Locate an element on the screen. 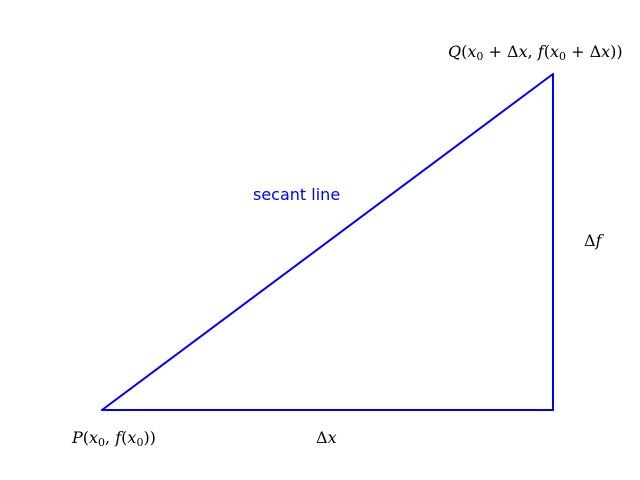 This screenshot has height=480, width=640. delta-f-label: Δf is located at coordinates (593, 240).